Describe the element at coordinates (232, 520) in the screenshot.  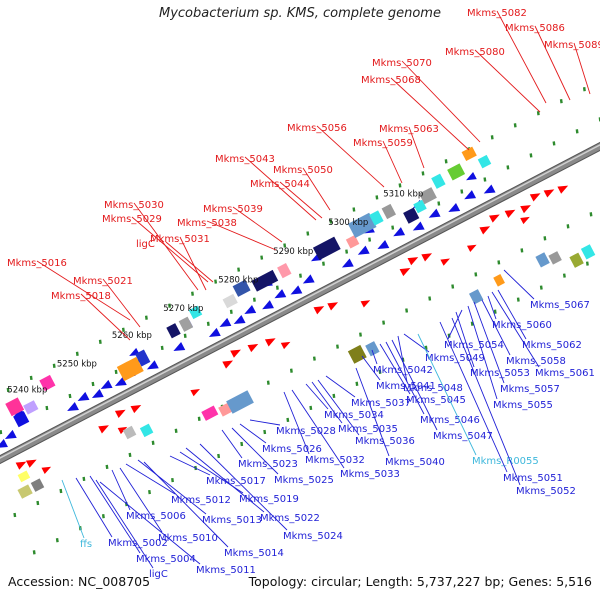
I see `bottom-gene-label: Mkms_5013` at that location.